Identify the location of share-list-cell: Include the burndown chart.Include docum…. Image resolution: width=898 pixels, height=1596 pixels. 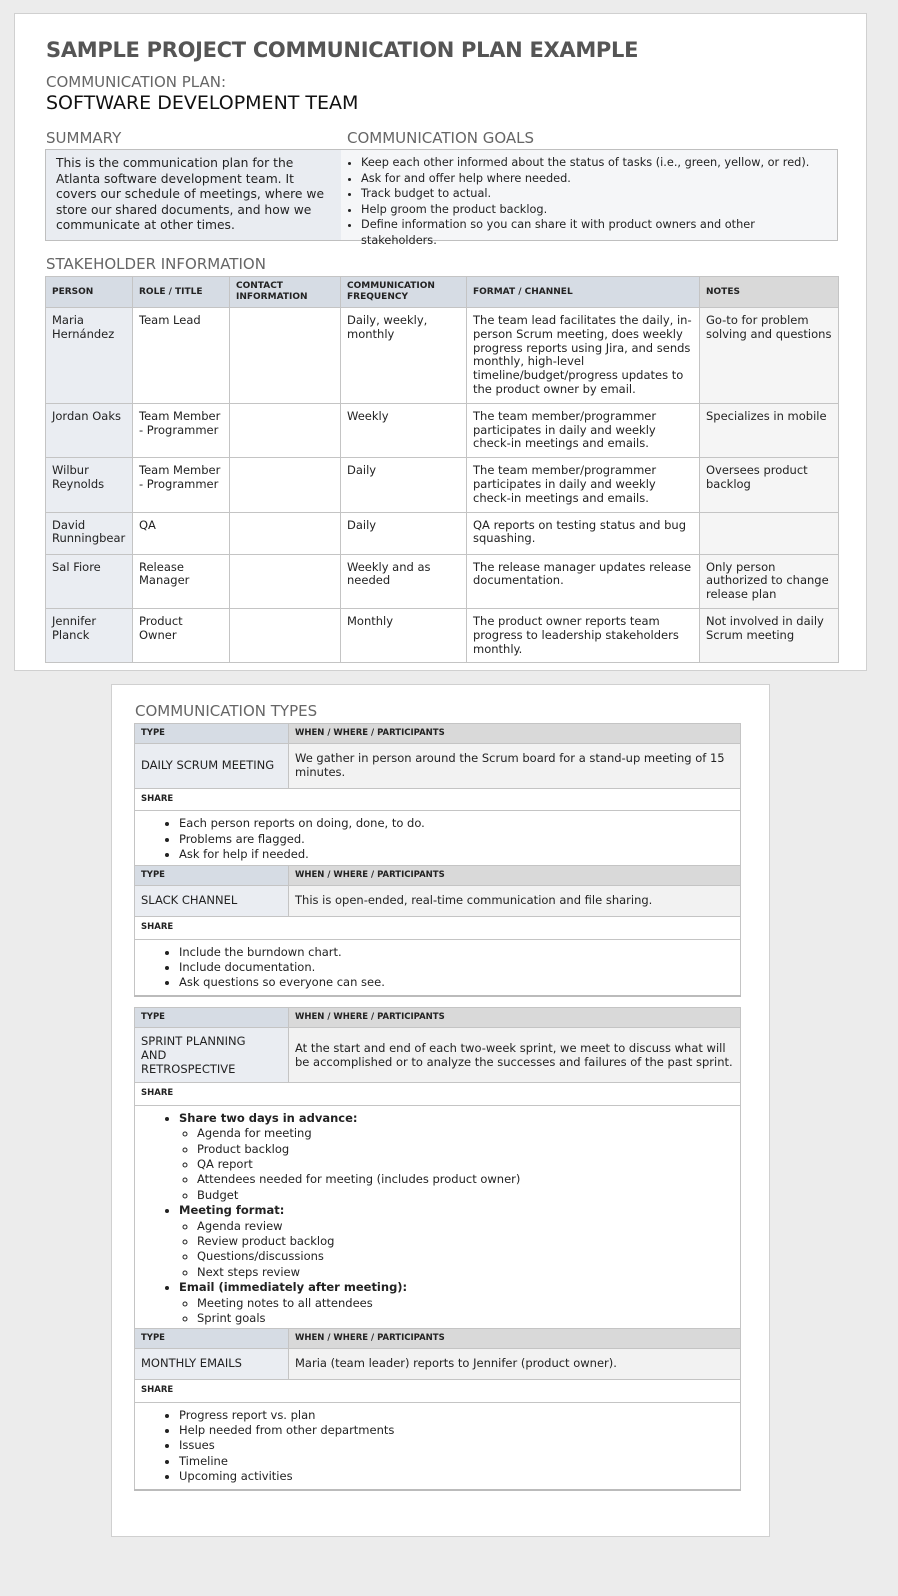
(437, 967).